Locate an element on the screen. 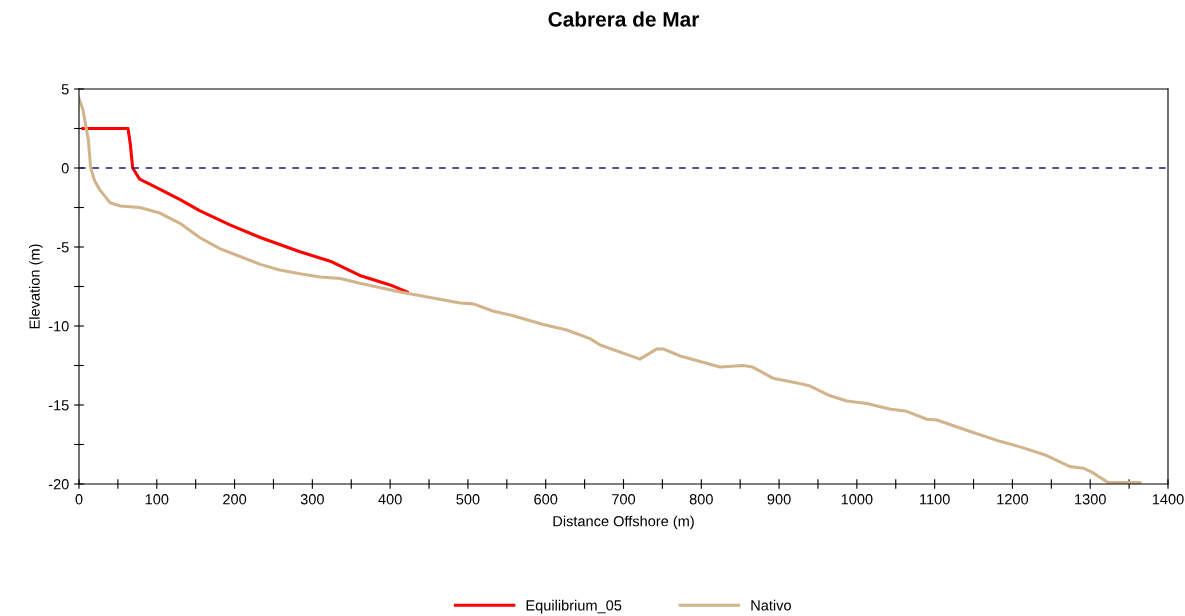  x-tick-label: 1000 is located at coordinates (857, 499).